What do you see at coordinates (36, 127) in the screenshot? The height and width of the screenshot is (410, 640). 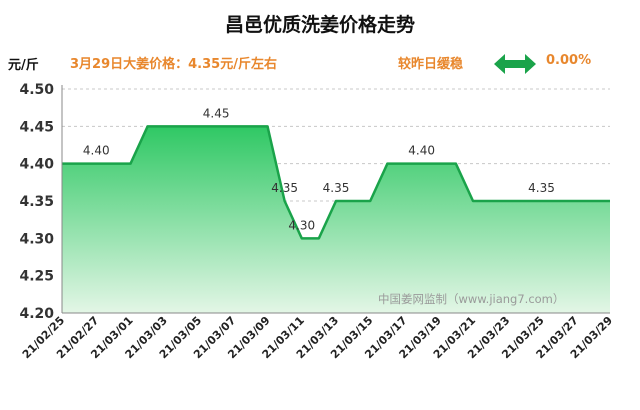 I see `y-tick-label: 4.45` at bounding box center [36, 127].